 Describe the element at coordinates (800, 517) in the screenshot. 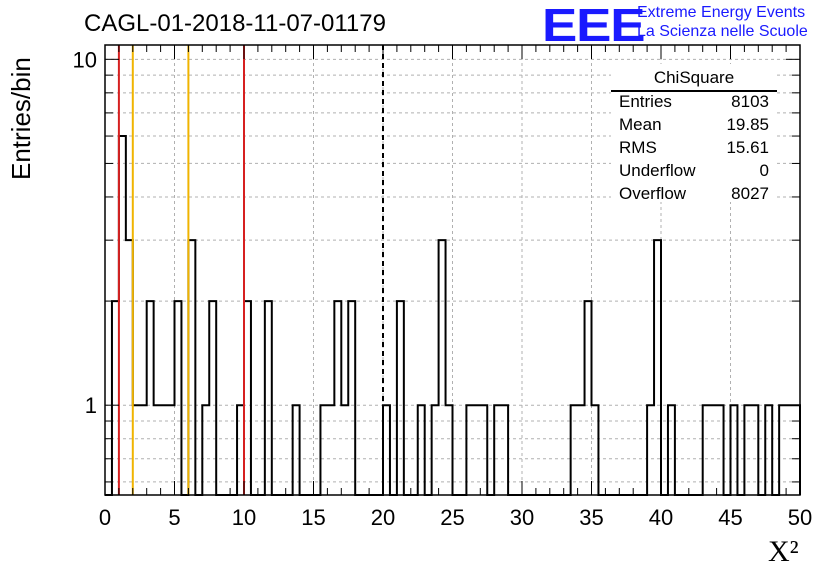

I see `x-tick-label: 50` at that location.